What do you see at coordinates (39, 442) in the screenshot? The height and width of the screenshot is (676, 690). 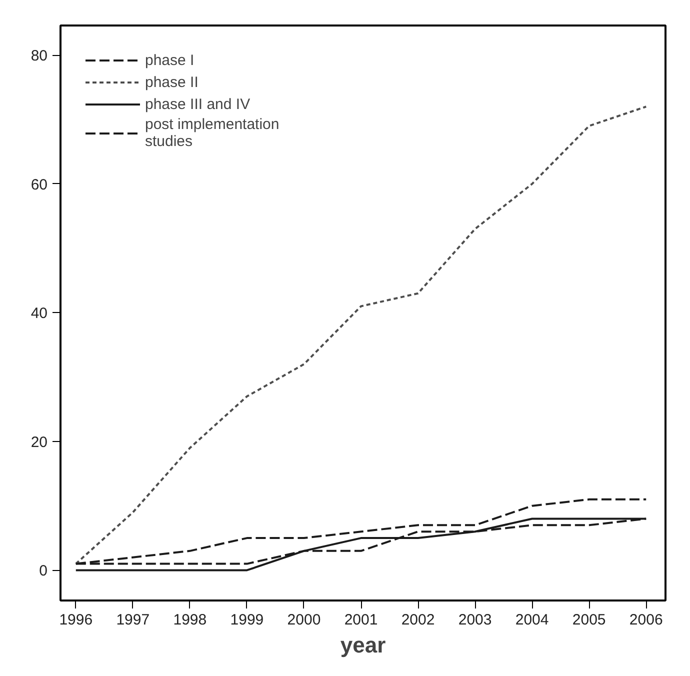 I see `y-tick-label: 20` at bounding box center [39, 442].